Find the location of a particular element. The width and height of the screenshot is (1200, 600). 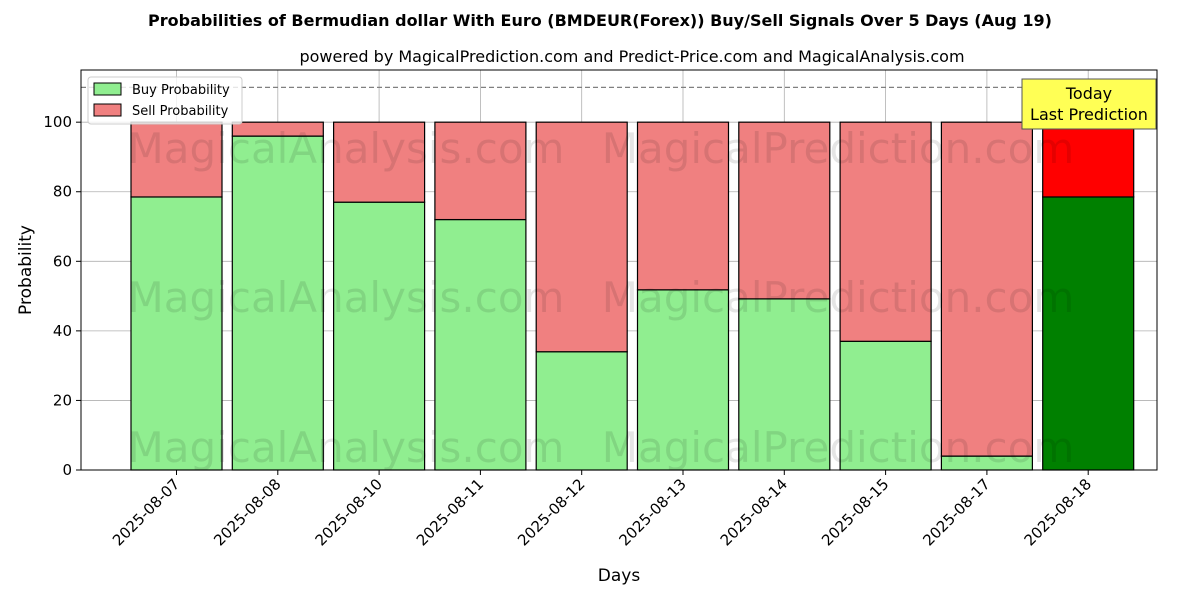

y-tick-label: 80 is located at coordinates (62, 192).